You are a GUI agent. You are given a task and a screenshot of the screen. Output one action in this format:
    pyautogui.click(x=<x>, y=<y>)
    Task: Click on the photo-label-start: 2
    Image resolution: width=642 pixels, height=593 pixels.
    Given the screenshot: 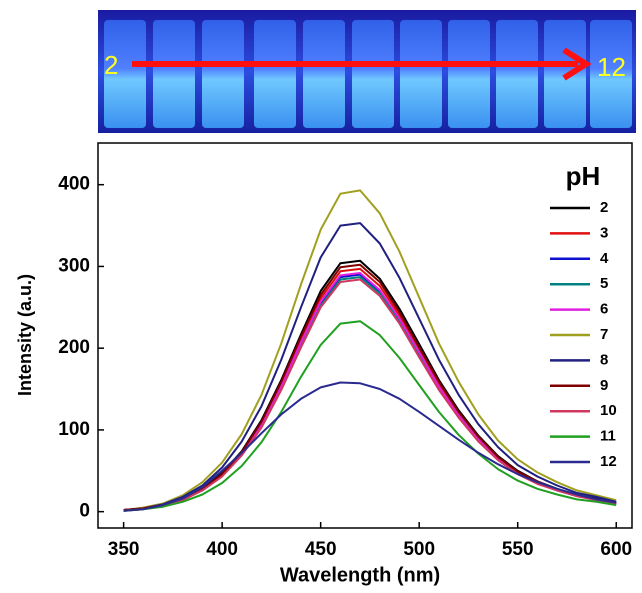 What is the action you would take?
    pyautogui.click(x=111, y=65)
    